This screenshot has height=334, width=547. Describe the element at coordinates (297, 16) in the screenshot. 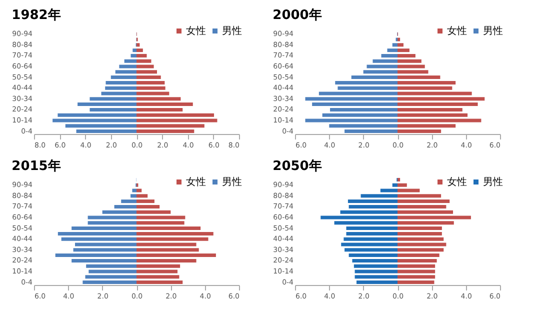

I see `chart-title: 2000年` at that location.